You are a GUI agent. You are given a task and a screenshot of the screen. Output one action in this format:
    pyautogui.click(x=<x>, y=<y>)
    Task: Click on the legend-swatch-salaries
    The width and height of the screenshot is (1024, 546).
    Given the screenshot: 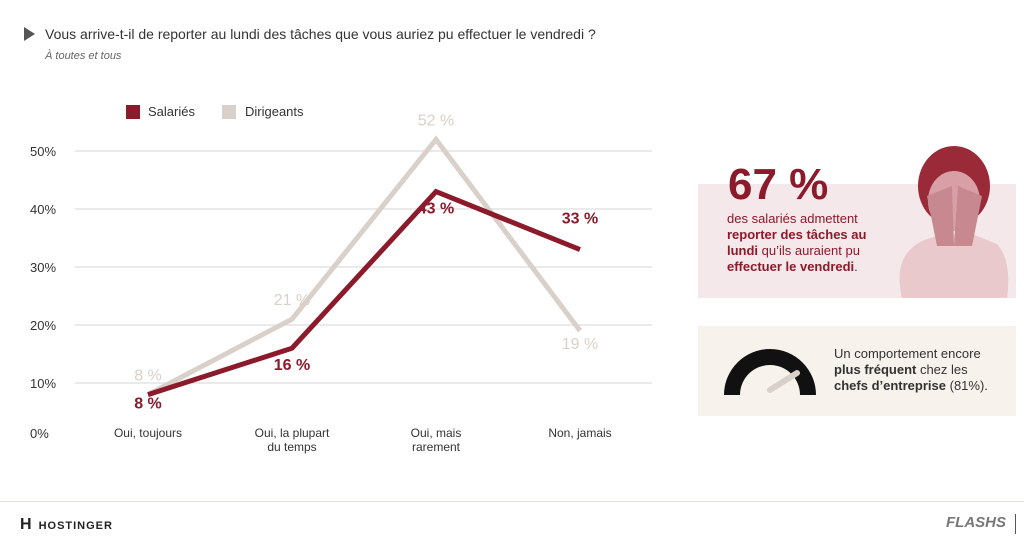 What is the action you would take?
    pyautogui.click(x=133, y=112)
    